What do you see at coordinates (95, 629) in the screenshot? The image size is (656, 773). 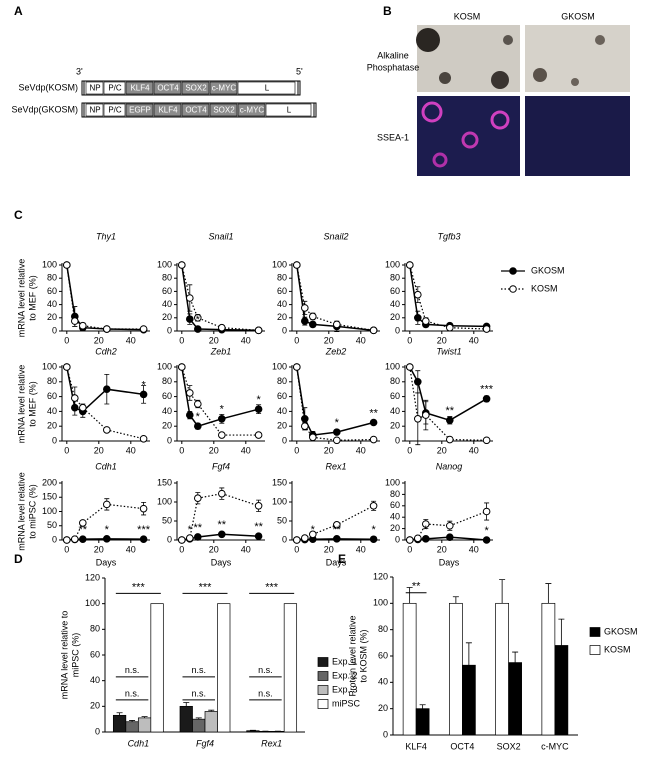 I see `y-tick-label: 80` at bounding box center [95, 629].